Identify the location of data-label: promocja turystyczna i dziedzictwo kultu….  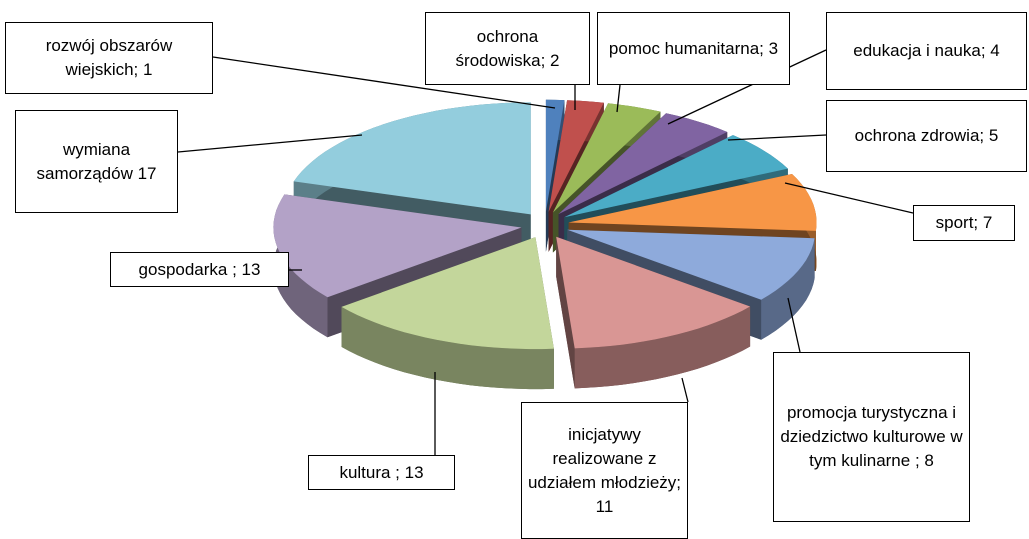
(871, 437).